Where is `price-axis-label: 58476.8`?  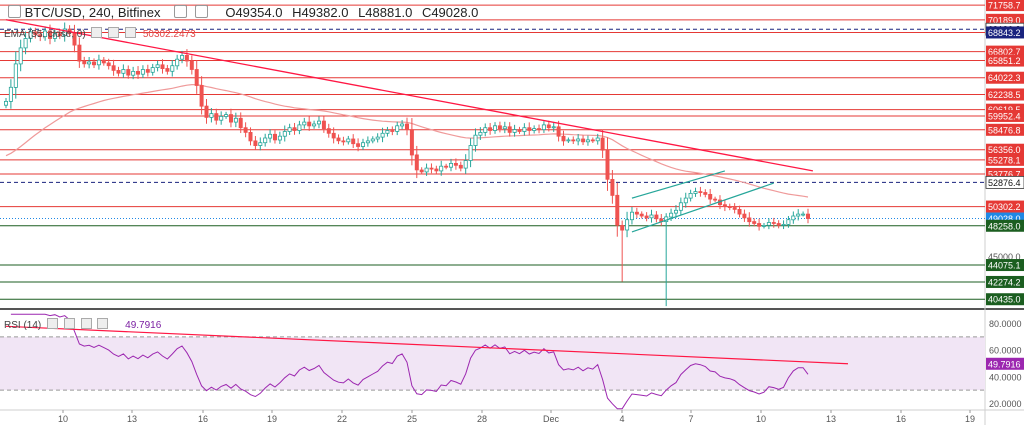
price-axis-label: 58476.8 is located at coordinates (1004, 130).